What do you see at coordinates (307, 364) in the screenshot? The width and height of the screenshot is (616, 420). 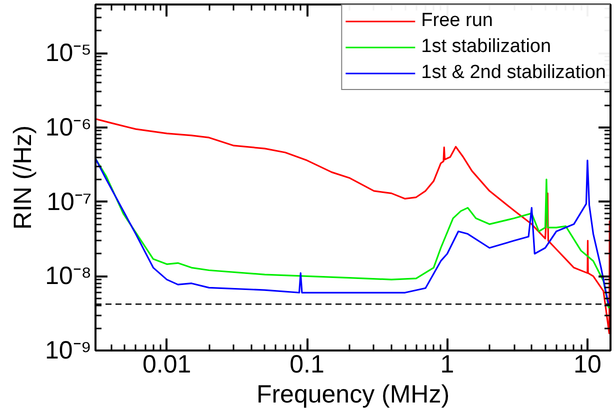 I see `x-tick-label: 0.1` at bounding box center [307, 364].